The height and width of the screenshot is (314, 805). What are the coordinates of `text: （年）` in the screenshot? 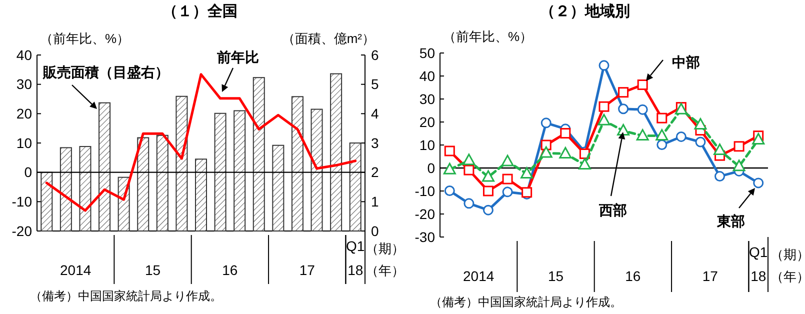 It's located at (385, 270).